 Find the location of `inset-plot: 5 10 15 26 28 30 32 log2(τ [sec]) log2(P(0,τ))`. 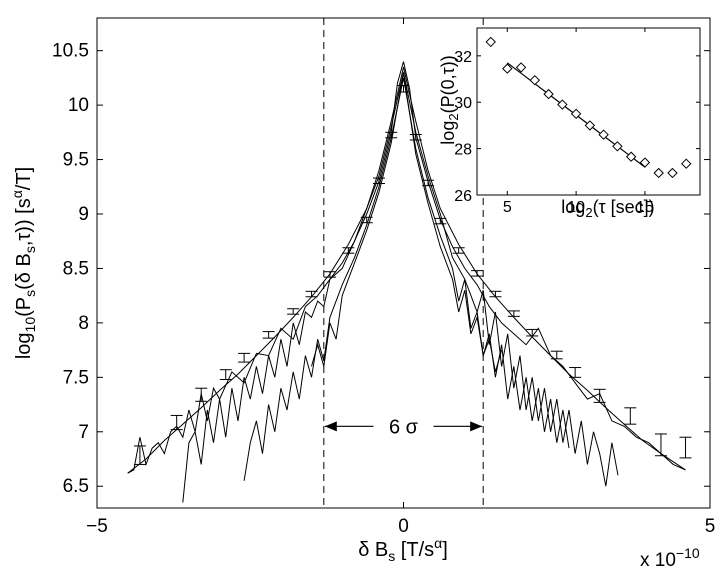

inset-plot: 5 10 15 26 28 30 32 log2(τ [sec]) log2(P(0,τ)) is located at coordinates (569, 123).